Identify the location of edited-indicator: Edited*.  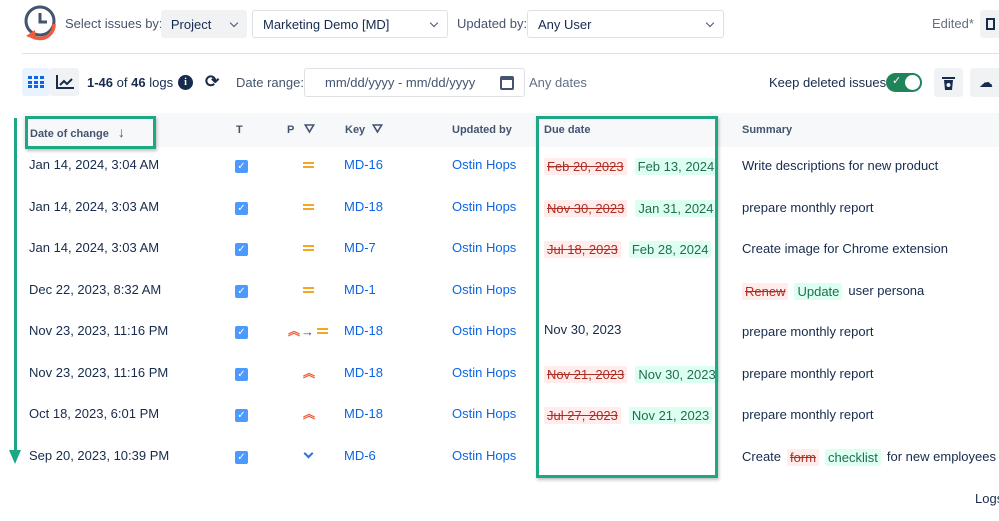
(953, 23).